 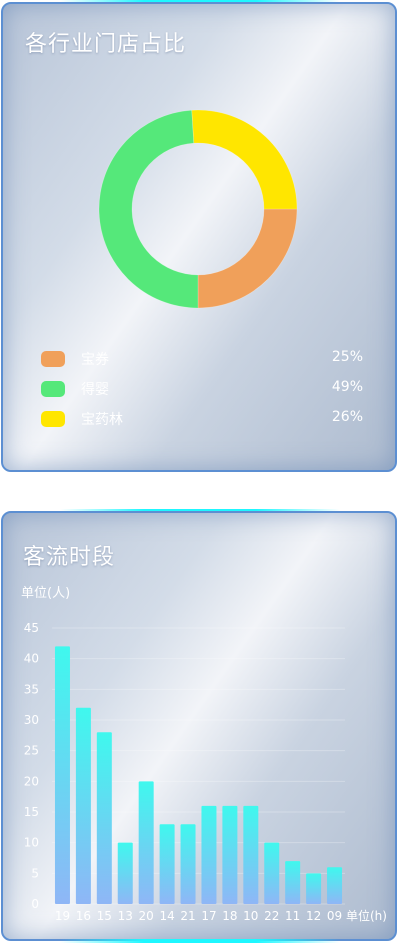 What do you see at coordinates (202, 389) in the screenshot?
I see `legend-item: 得婴 49%` at bounding box center [202, 389].